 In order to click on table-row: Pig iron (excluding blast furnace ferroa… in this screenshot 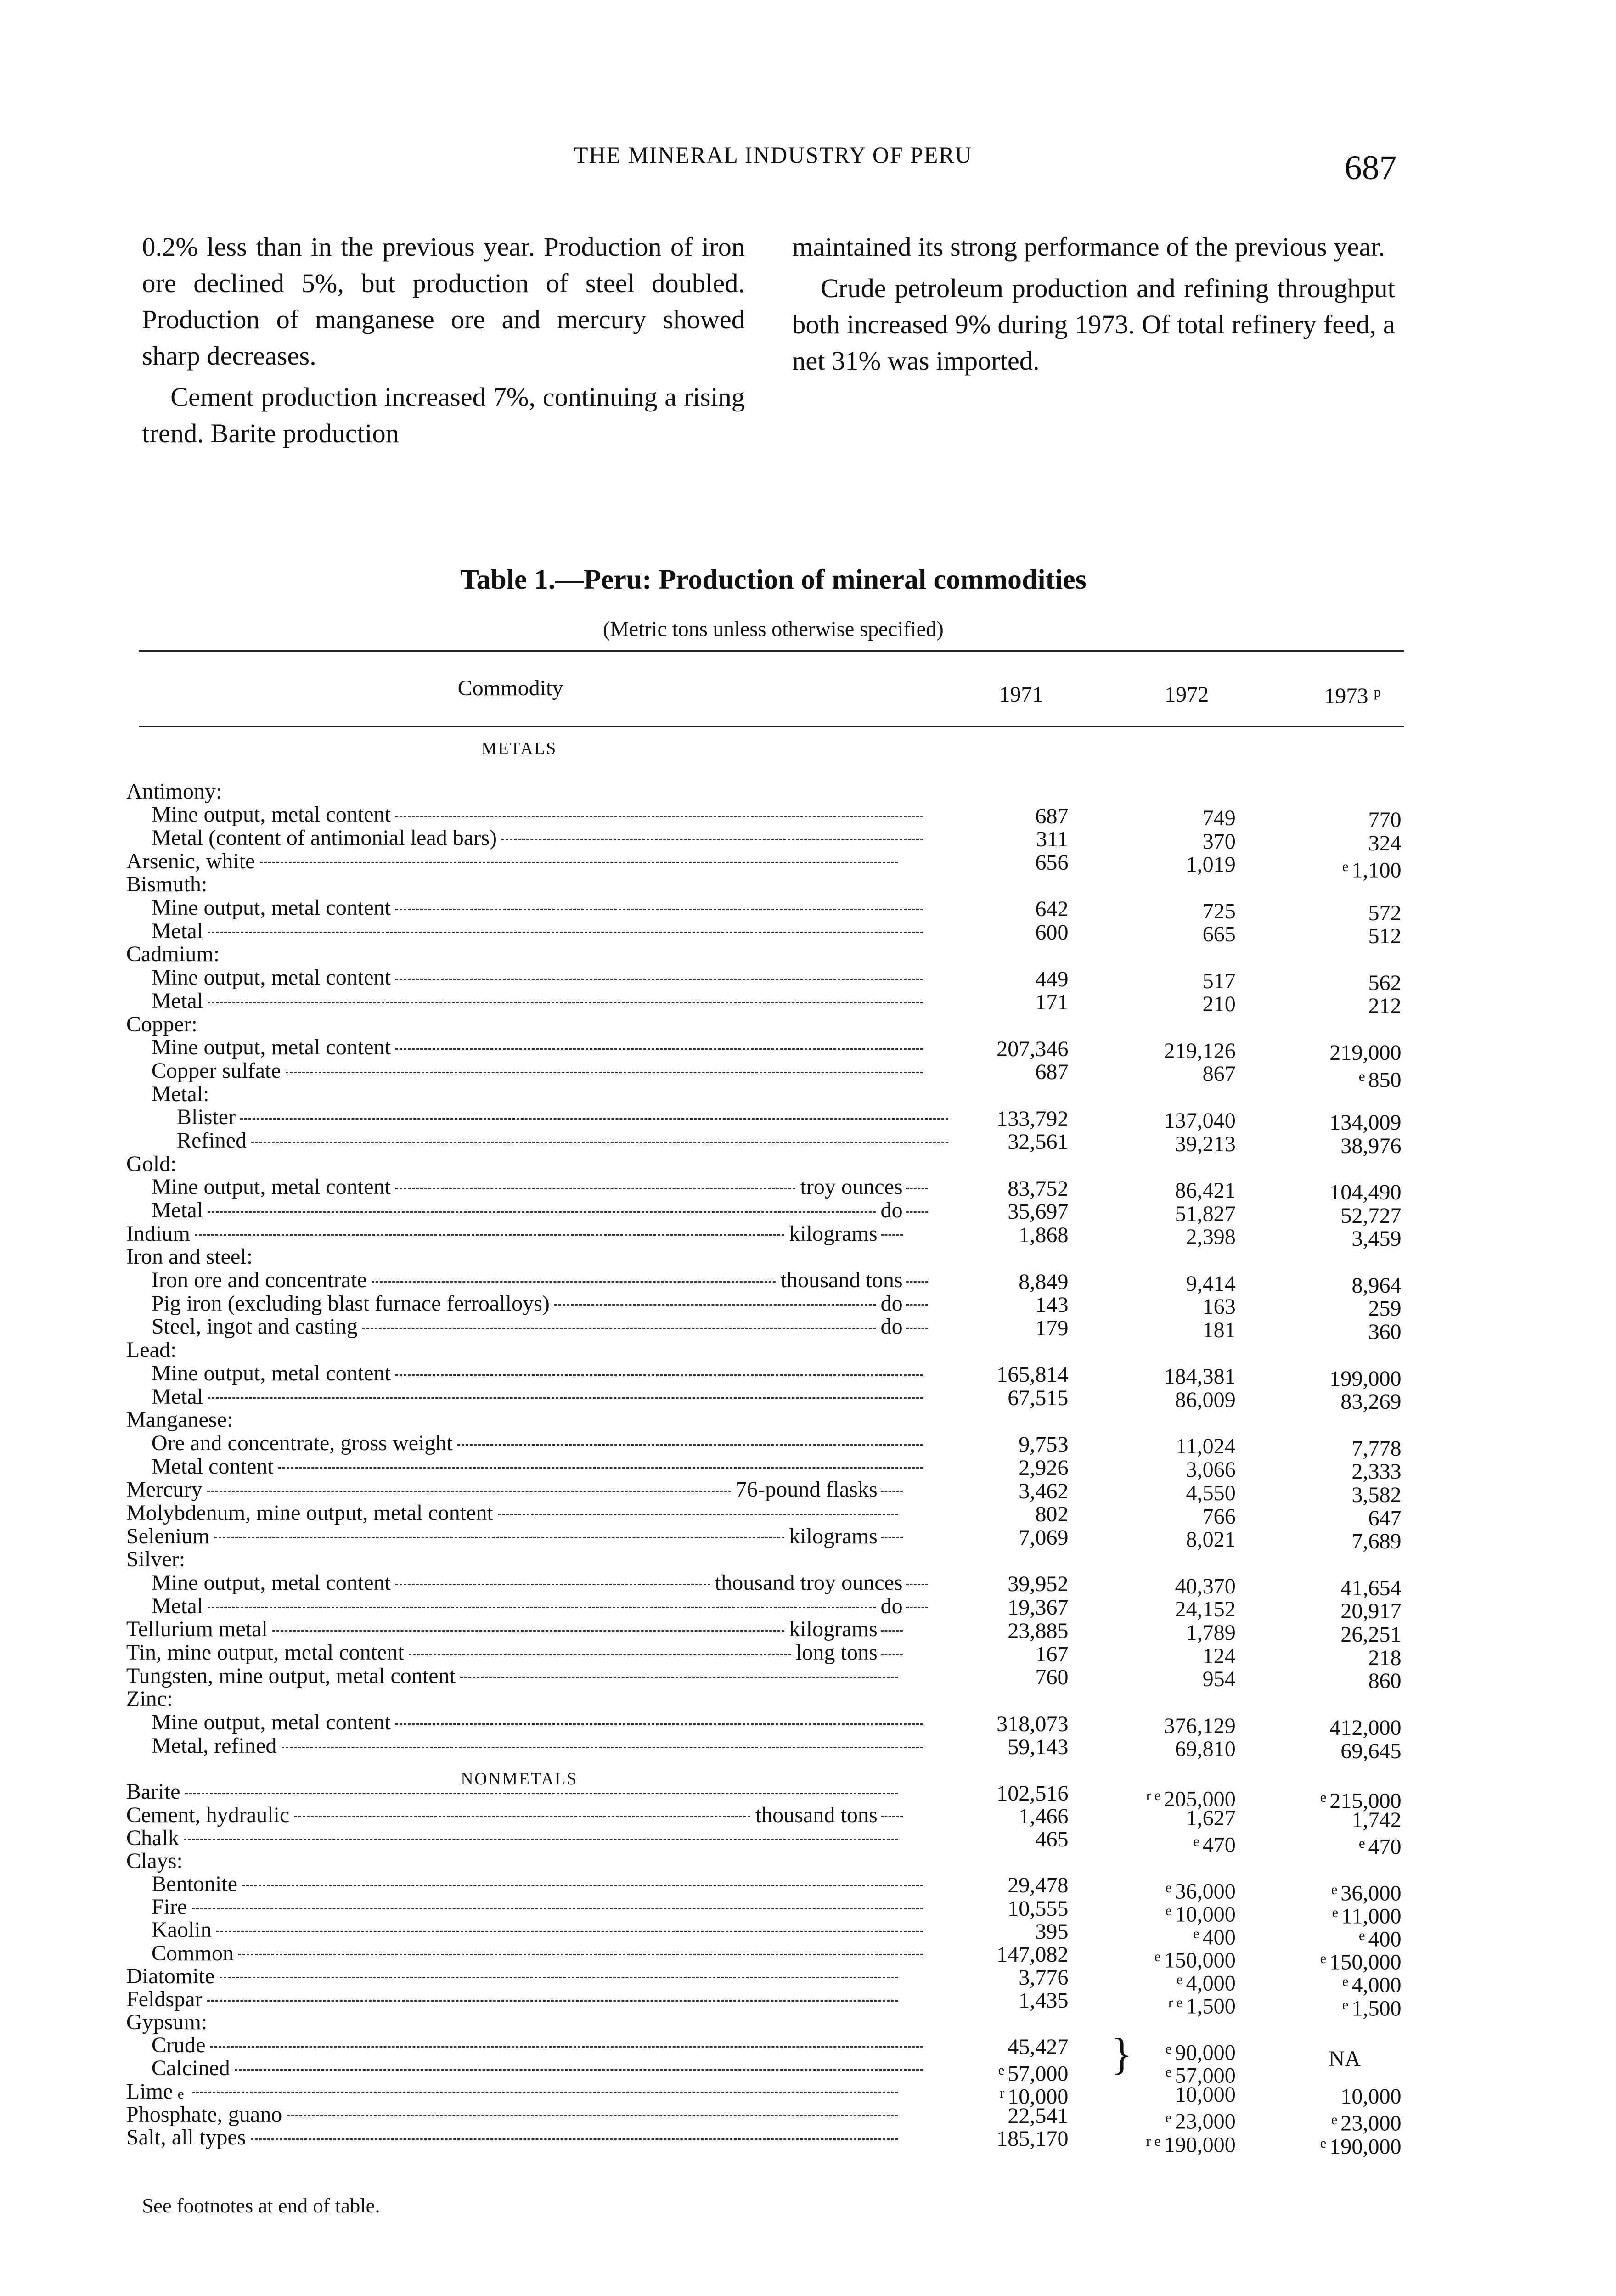, I will do `click(767, 1306)`.